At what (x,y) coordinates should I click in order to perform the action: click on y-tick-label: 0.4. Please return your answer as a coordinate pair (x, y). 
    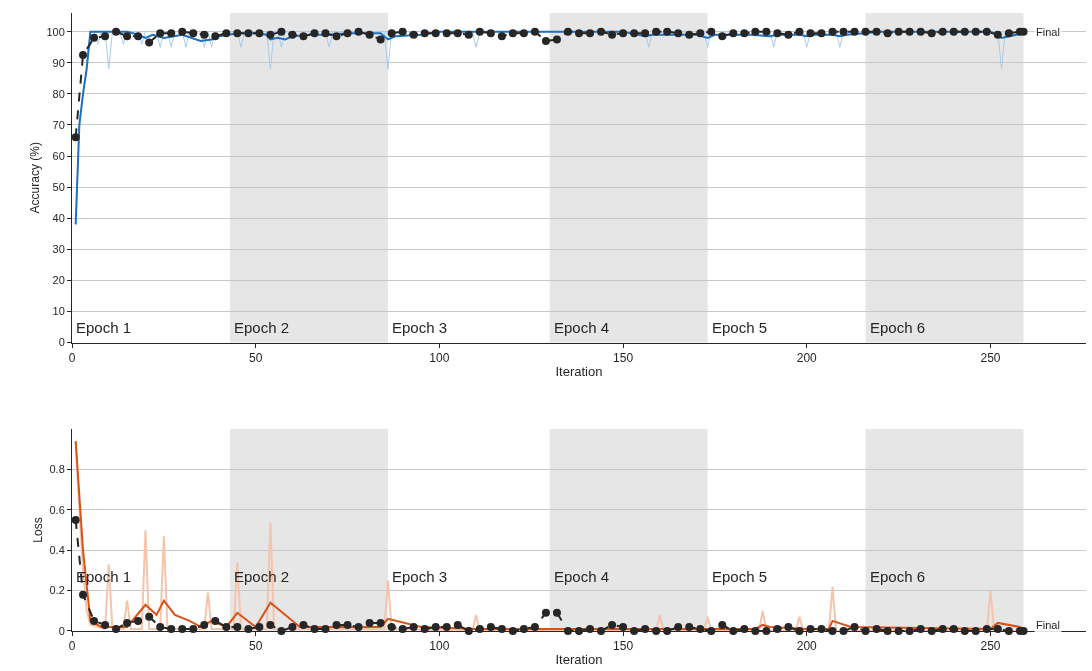
    Looking at the image, I should click on (57, 550).